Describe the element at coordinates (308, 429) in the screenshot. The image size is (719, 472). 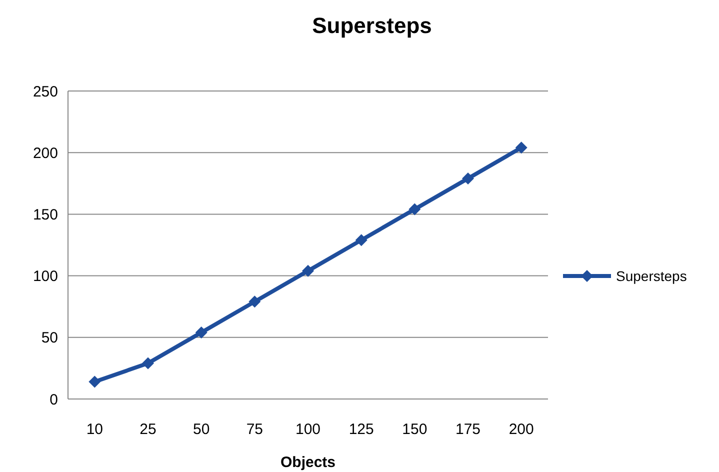
I see `x-tick-label: 100` at that location.